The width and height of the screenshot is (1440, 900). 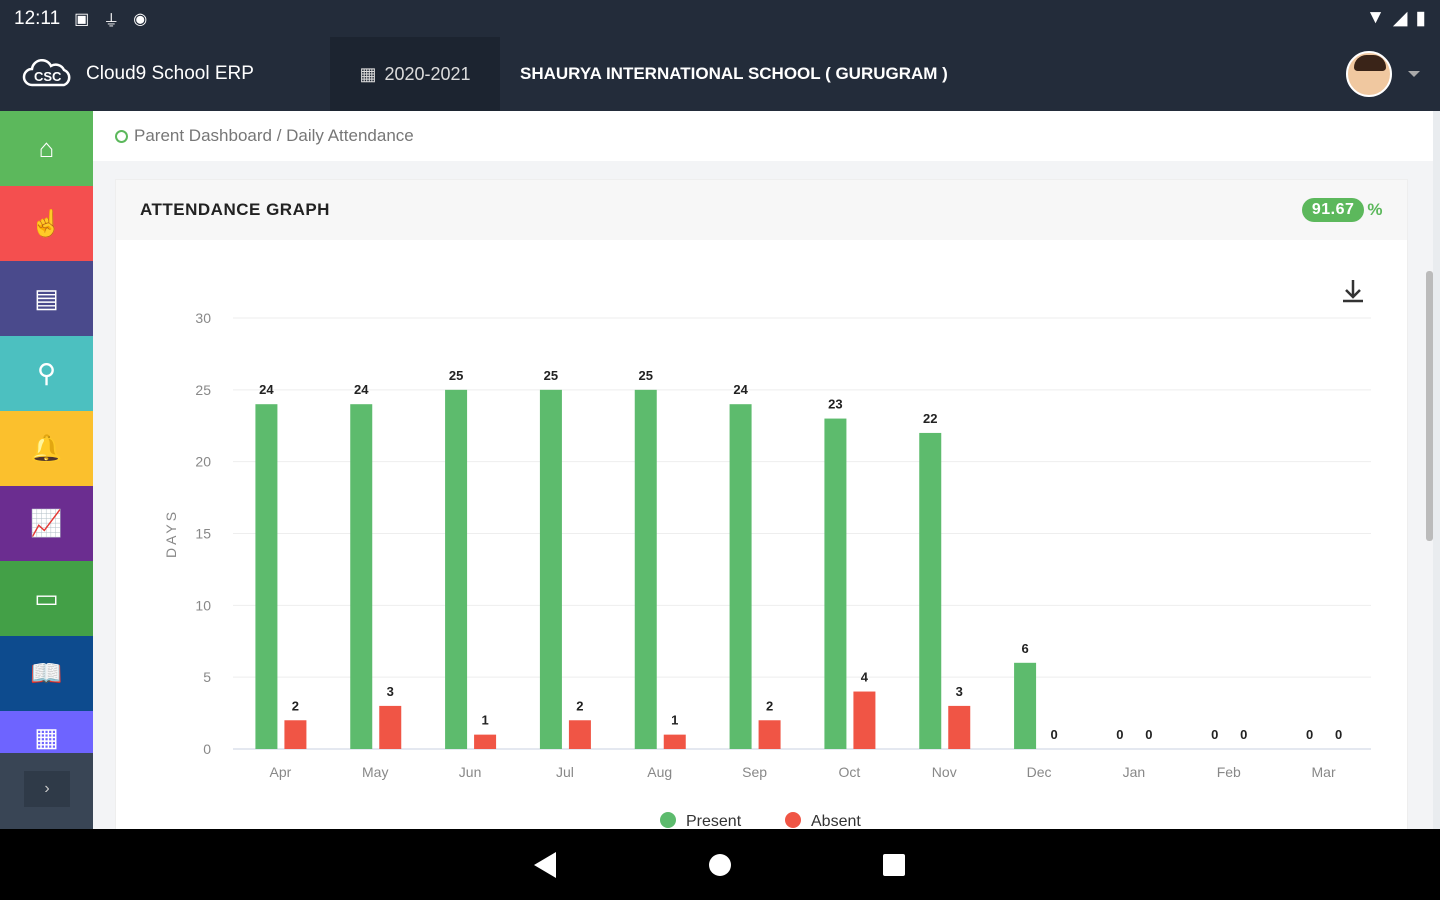 I want to click on home-icon: ⌂, so click(x=46, y=148).